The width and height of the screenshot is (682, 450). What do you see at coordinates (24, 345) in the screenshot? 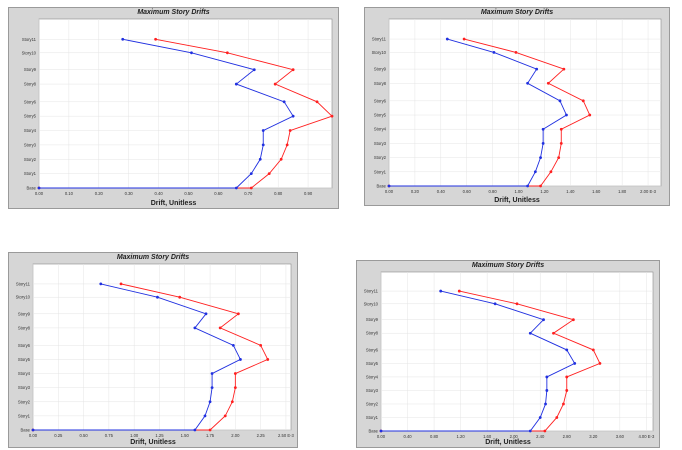
I see `y-tick-label: Story6` at bounding box center [24, 345].